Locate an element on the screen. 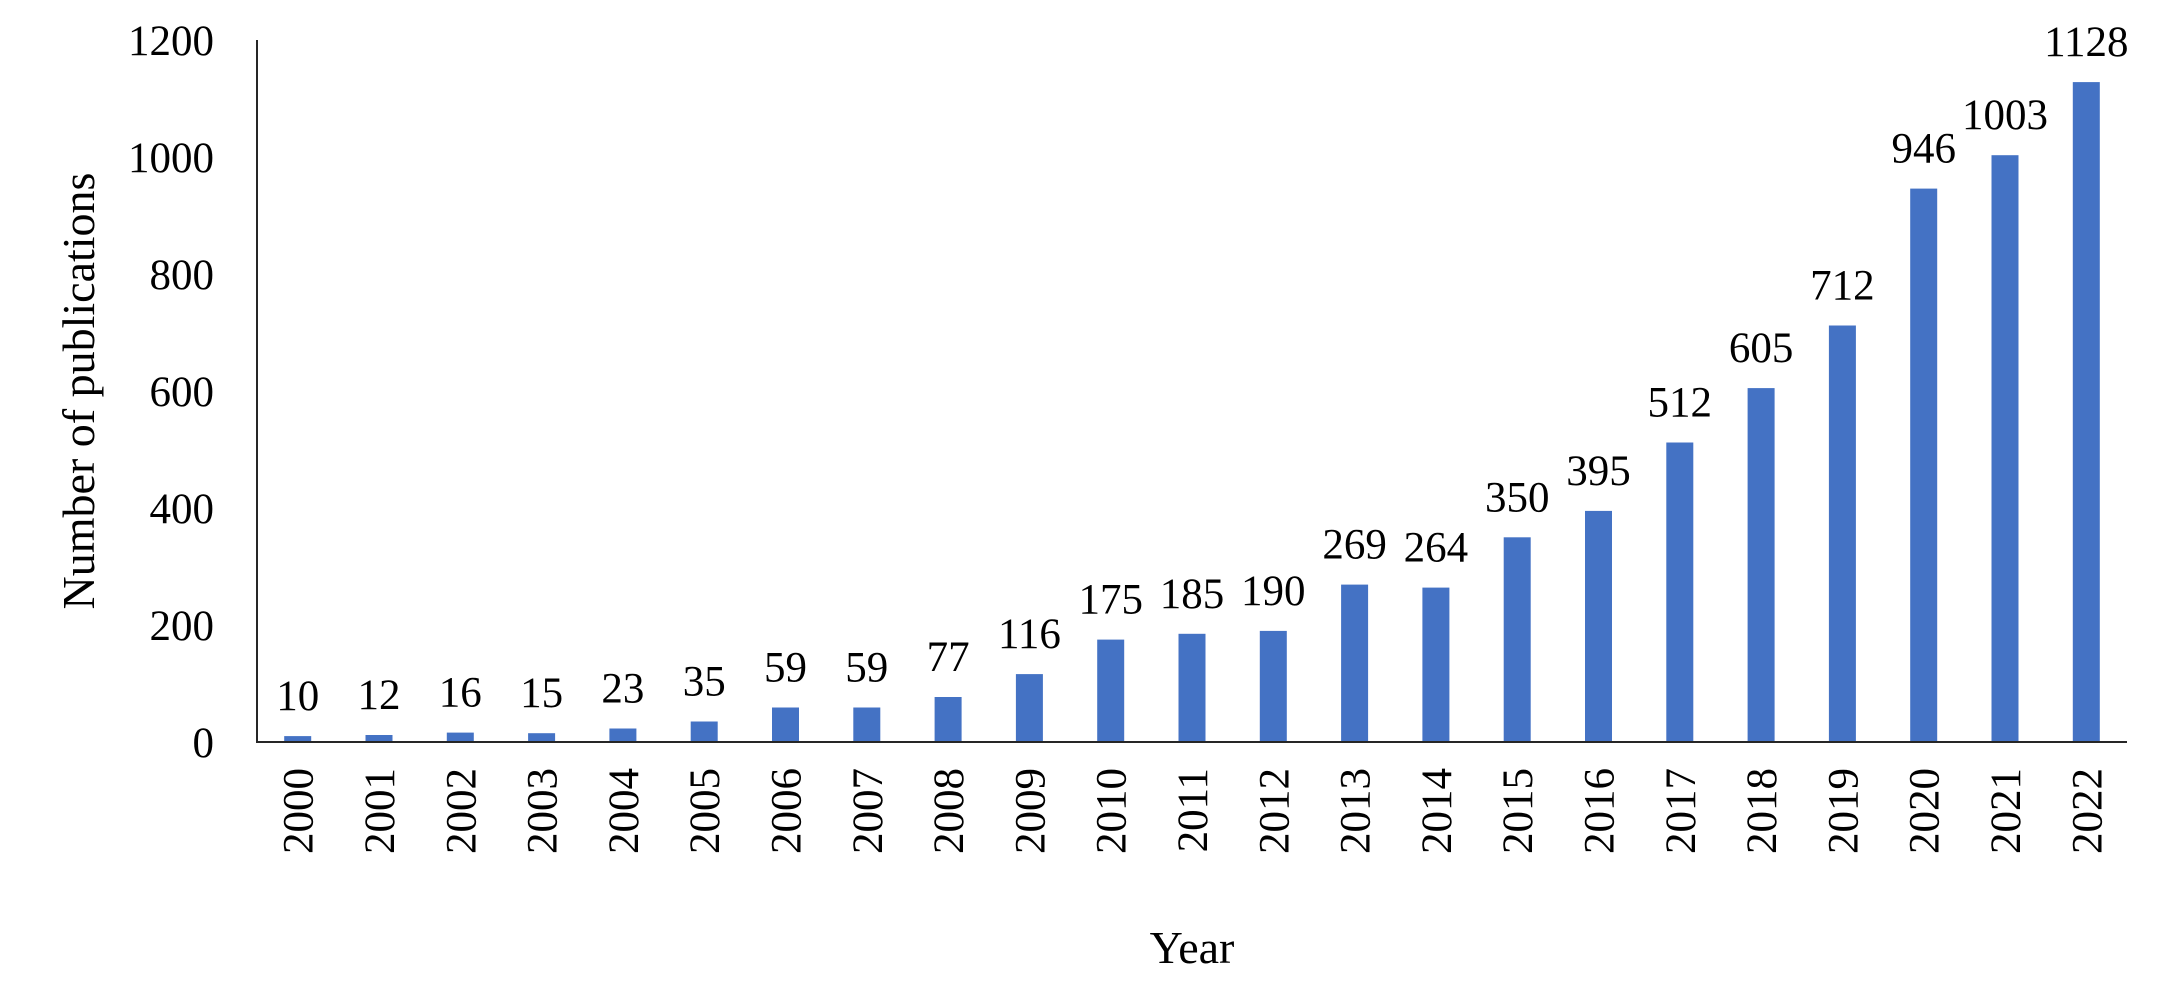 The width and height of the screenshot is (2166, 985). x-tick-label-2007: 2007 is located at coordinates (868, 811).